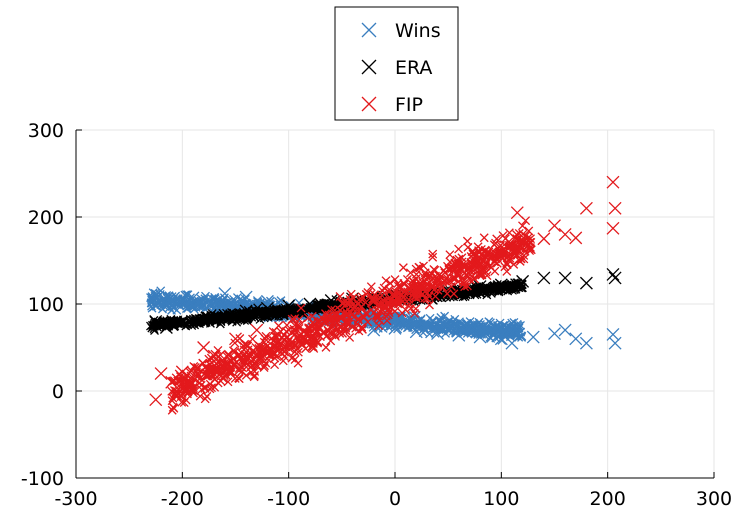 The height and width of the screenshot is (526, 744). I want to click on legend: Wins ERA FIP, so click(396, 63).